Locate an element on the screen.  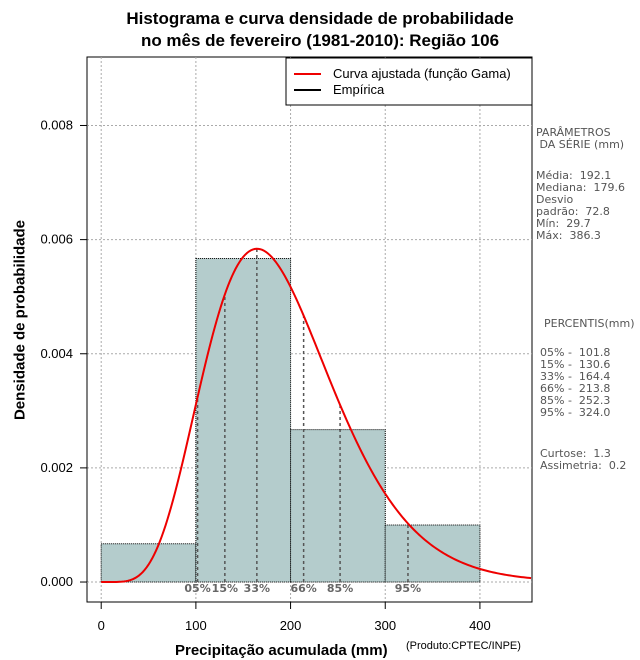
y-axis-label: Densidade de probabilidade is located at coordinates (20, 320).